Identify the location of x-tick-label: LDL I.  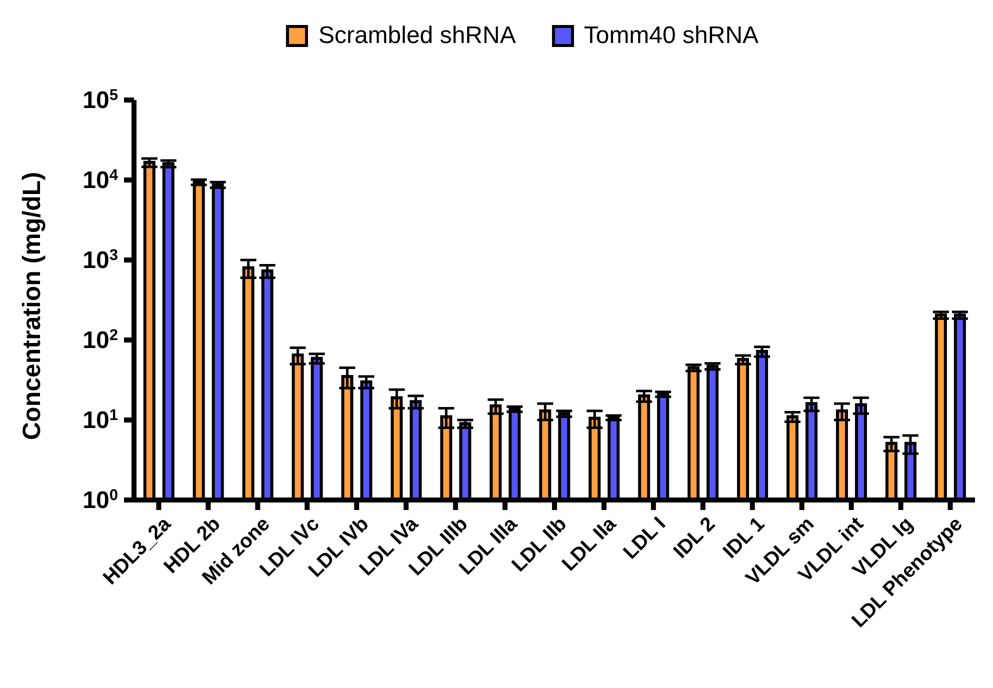
(644, 538).